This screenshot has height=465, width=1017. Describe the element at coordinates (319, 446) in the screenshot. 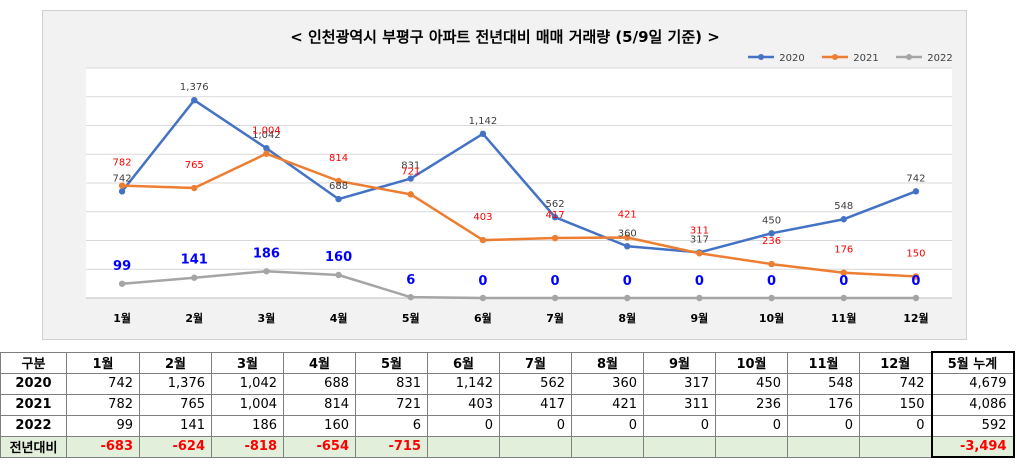

I see `diff-cell: -654` at that location.